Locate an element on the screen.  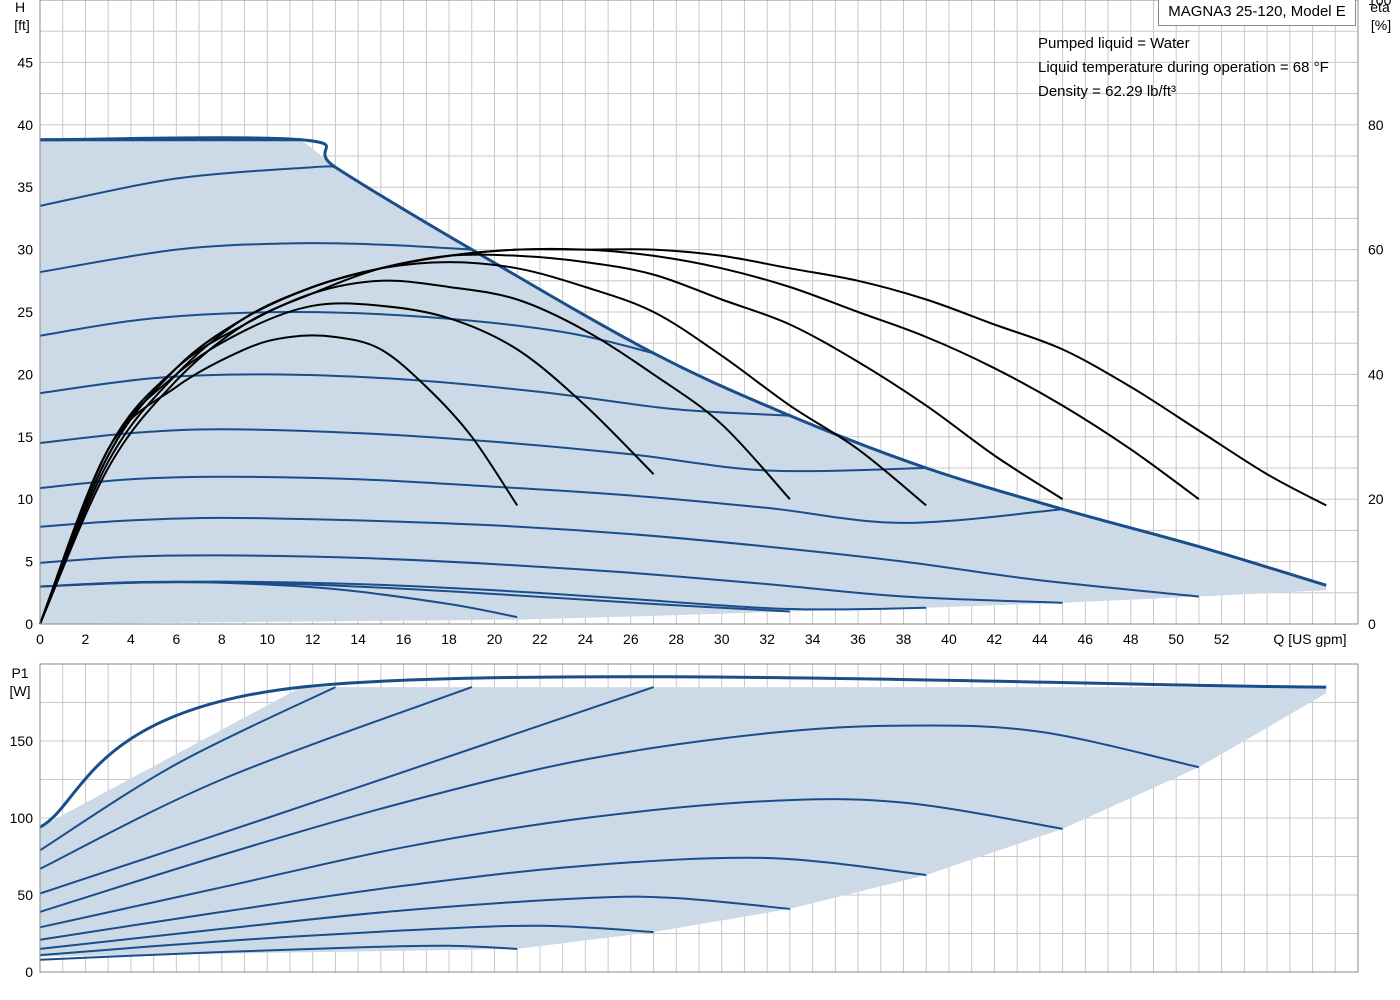
flow-tick-label: 28 is located at coordinates (676, 639).